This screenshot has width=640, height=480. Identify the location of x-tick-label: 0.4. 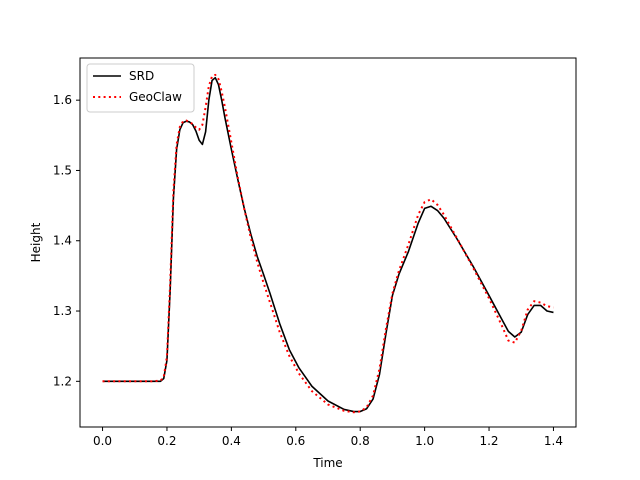
(231, 441).